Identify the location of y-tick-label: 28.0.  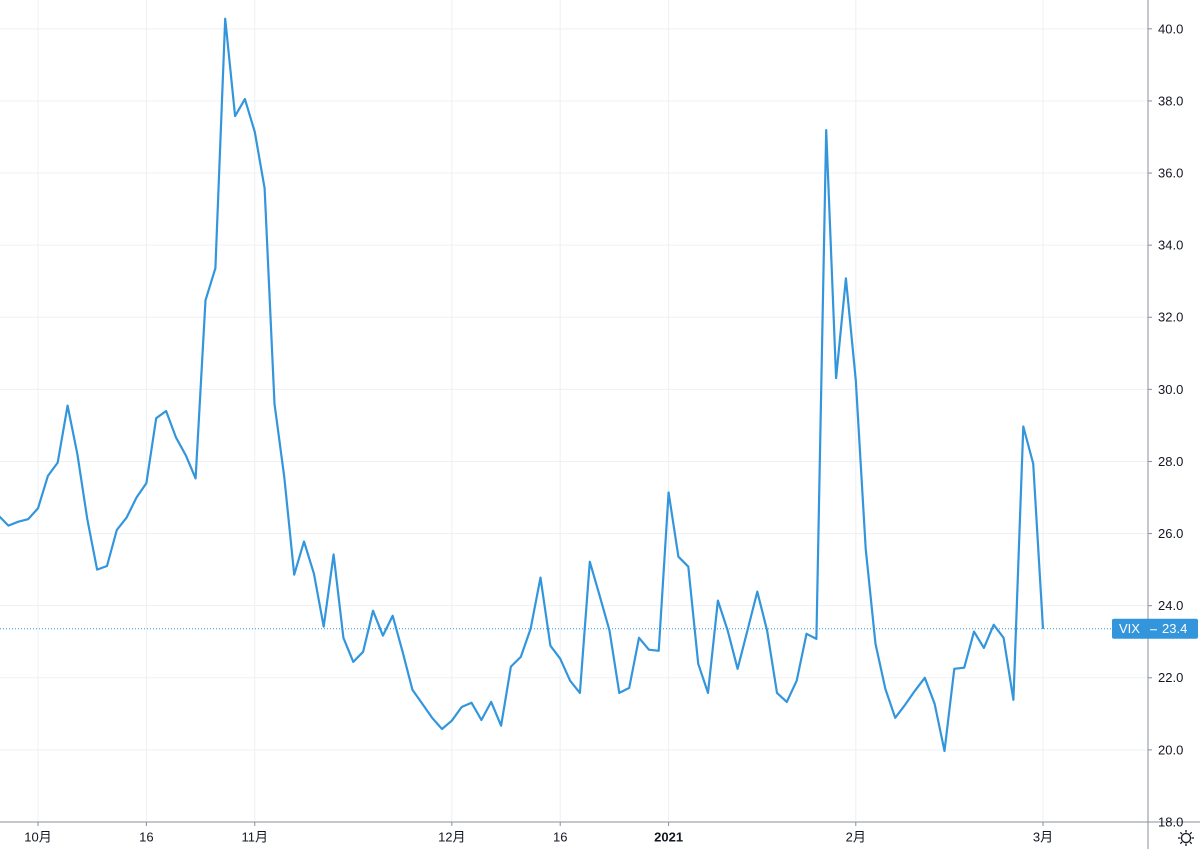
(1170, 461).